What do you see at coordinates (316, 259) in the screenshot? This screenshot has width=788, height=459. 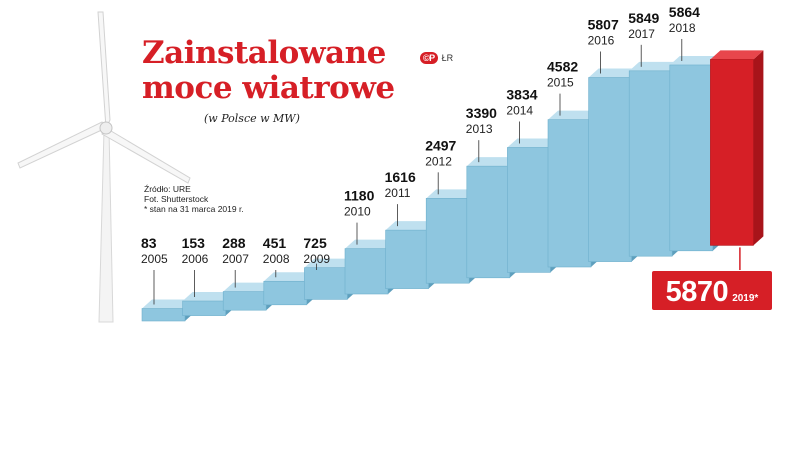 I see `year-label: 2009` at bounding box center [316, 259].